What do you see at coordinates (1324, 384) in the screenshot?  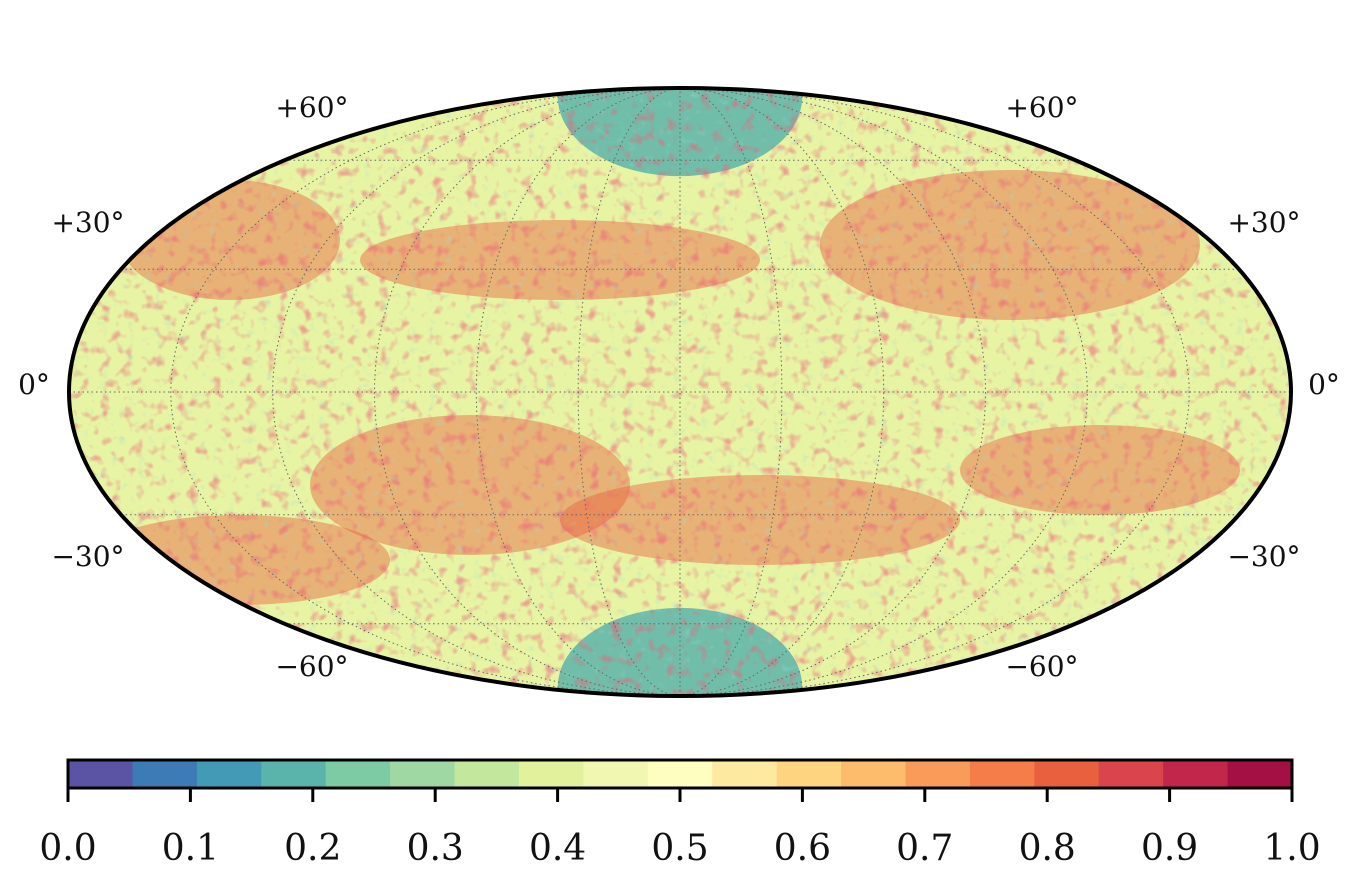 I see `lat-label-zero-right: 0°` at bounding box center [1324, 384].